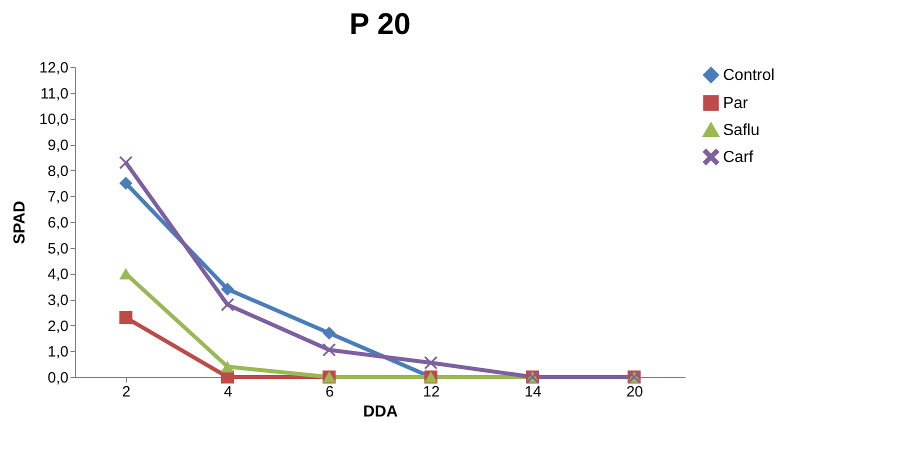 Image resolution: width=903 pixels, height=470 pixels. Describe the element at coordinates (58, 197) in the screenshot. I see `y-tick-label: 7,0` at that location.